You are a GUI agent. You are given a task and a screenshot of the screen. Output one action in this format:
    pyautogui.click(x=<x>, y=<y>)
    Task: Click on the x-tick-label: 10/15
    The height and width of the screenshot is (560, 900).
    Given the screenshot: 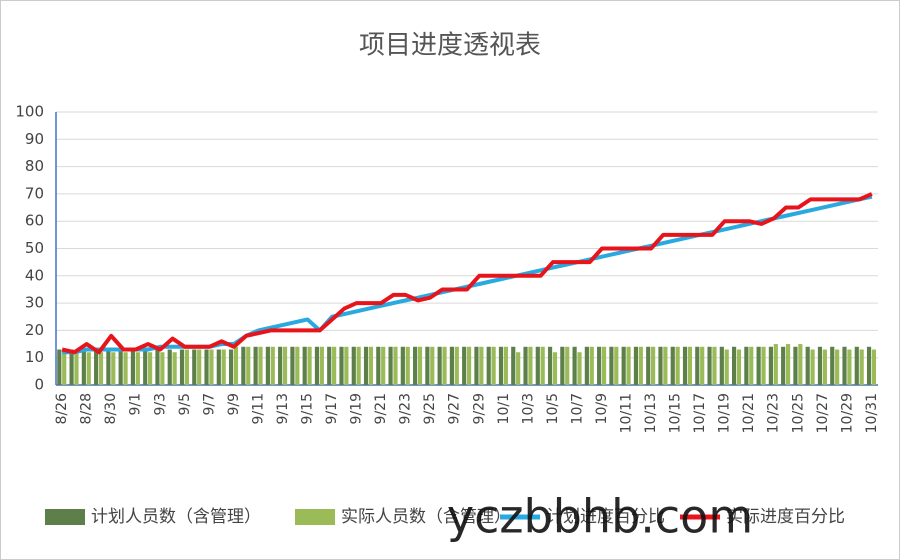 What is the action you would take?
    pyautogui.click(x=676, y=413)
    